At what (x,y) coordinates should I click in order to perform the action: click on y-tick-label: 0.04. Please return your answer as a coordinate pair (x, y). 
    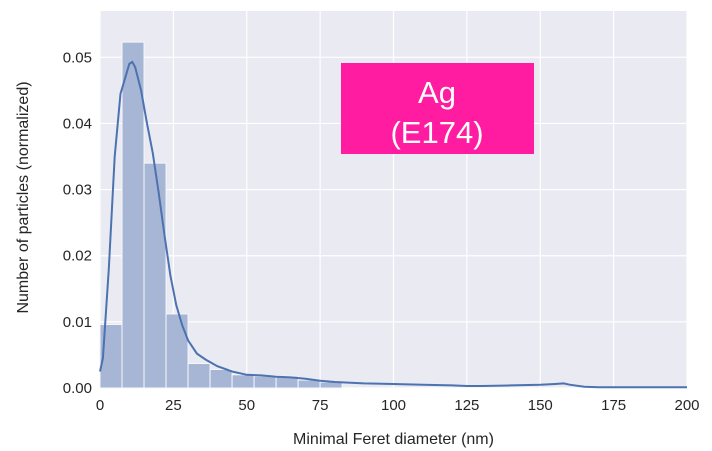
    Looking at the image, I should click on (77, 123).